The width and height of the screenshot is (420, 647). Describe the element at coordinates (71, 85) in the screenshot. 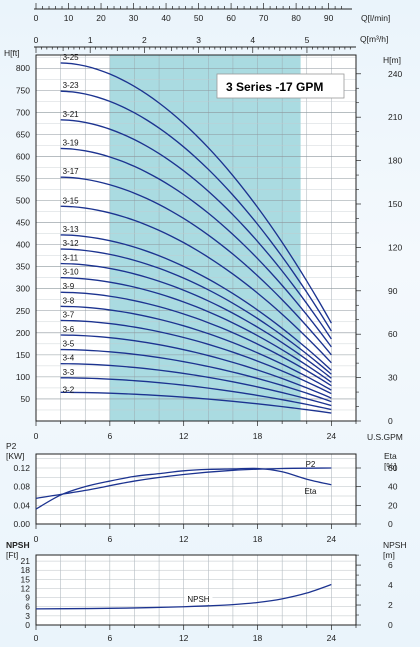

I see `head-curve-label: 3-23` at that location.